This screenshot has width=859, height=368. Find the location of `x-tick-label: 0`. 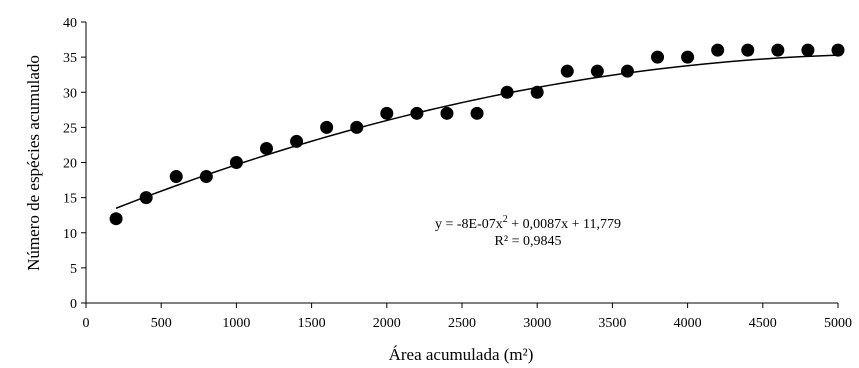

x-tick-label: 0 is located at coordinates (86, 323).